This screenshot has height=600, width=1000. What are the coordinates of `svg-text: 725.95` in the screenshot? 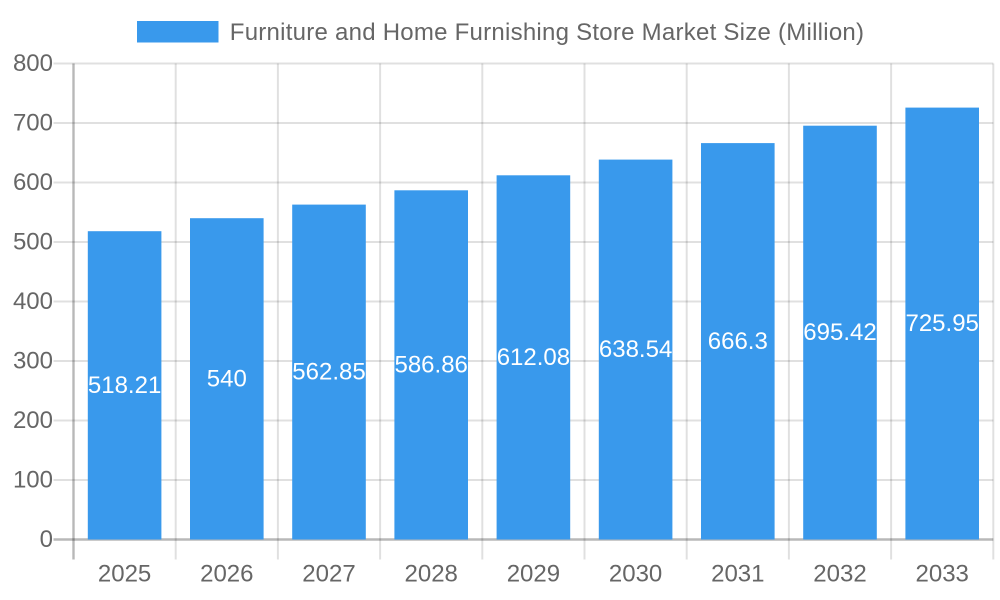 It's located at (941, 323).